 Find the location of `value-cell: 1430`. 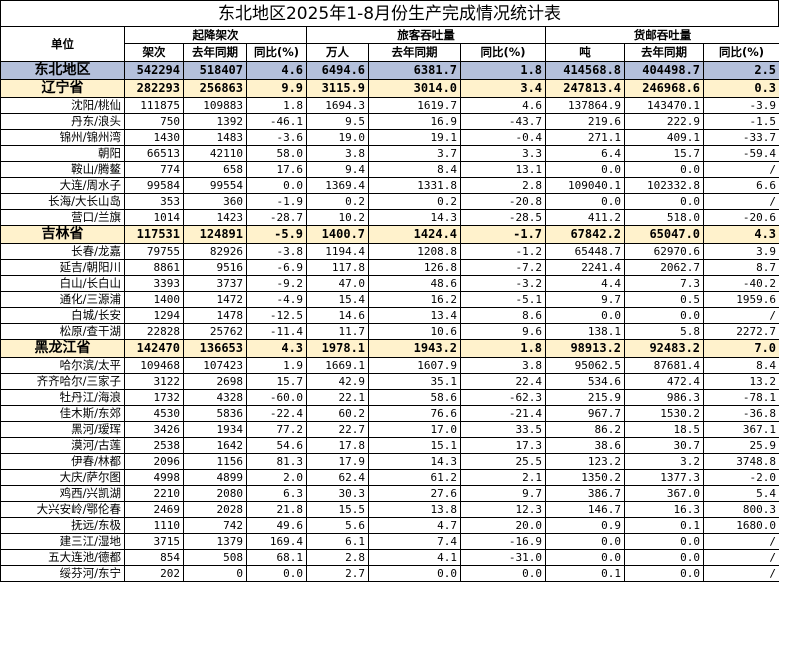

value-cell: 1430 is located at coordinates (154, 137).